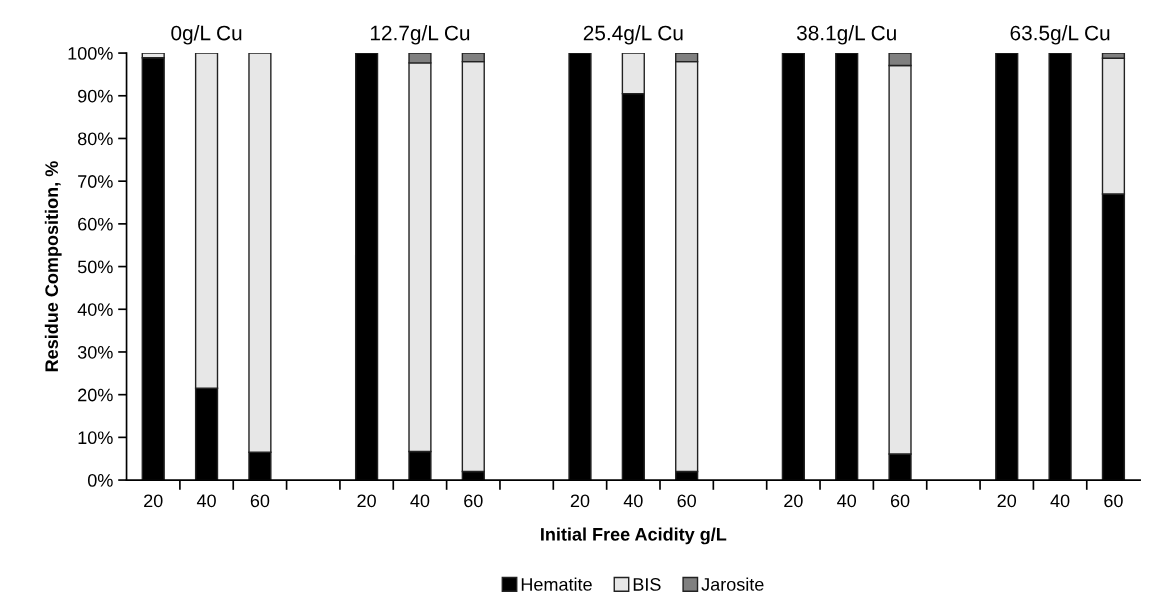  I want to click on legend-label: Hematite, so click(556, 584).